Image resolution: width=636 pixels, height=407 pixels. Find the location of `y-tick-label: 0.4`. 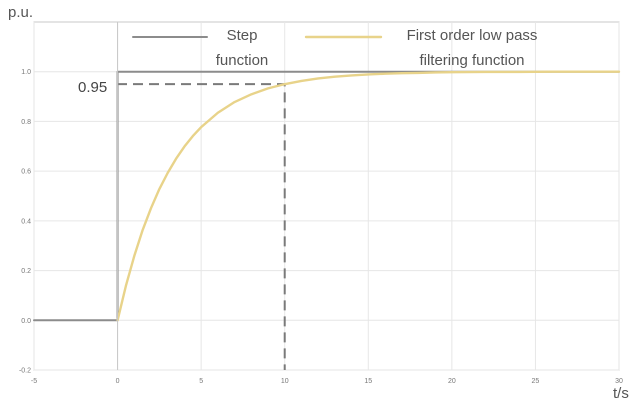

y-tick-label: 0.4 is located at coordinates (26, 221).